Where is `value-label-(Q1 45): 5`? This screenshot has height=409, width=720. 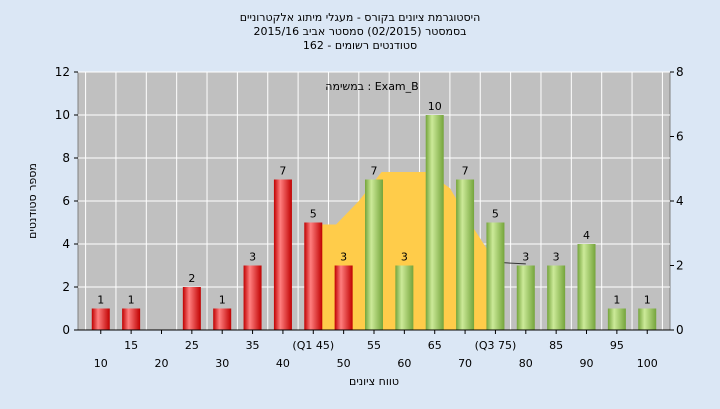 value-label-(Q1 45): 5 is located at coordinates (313, 214).